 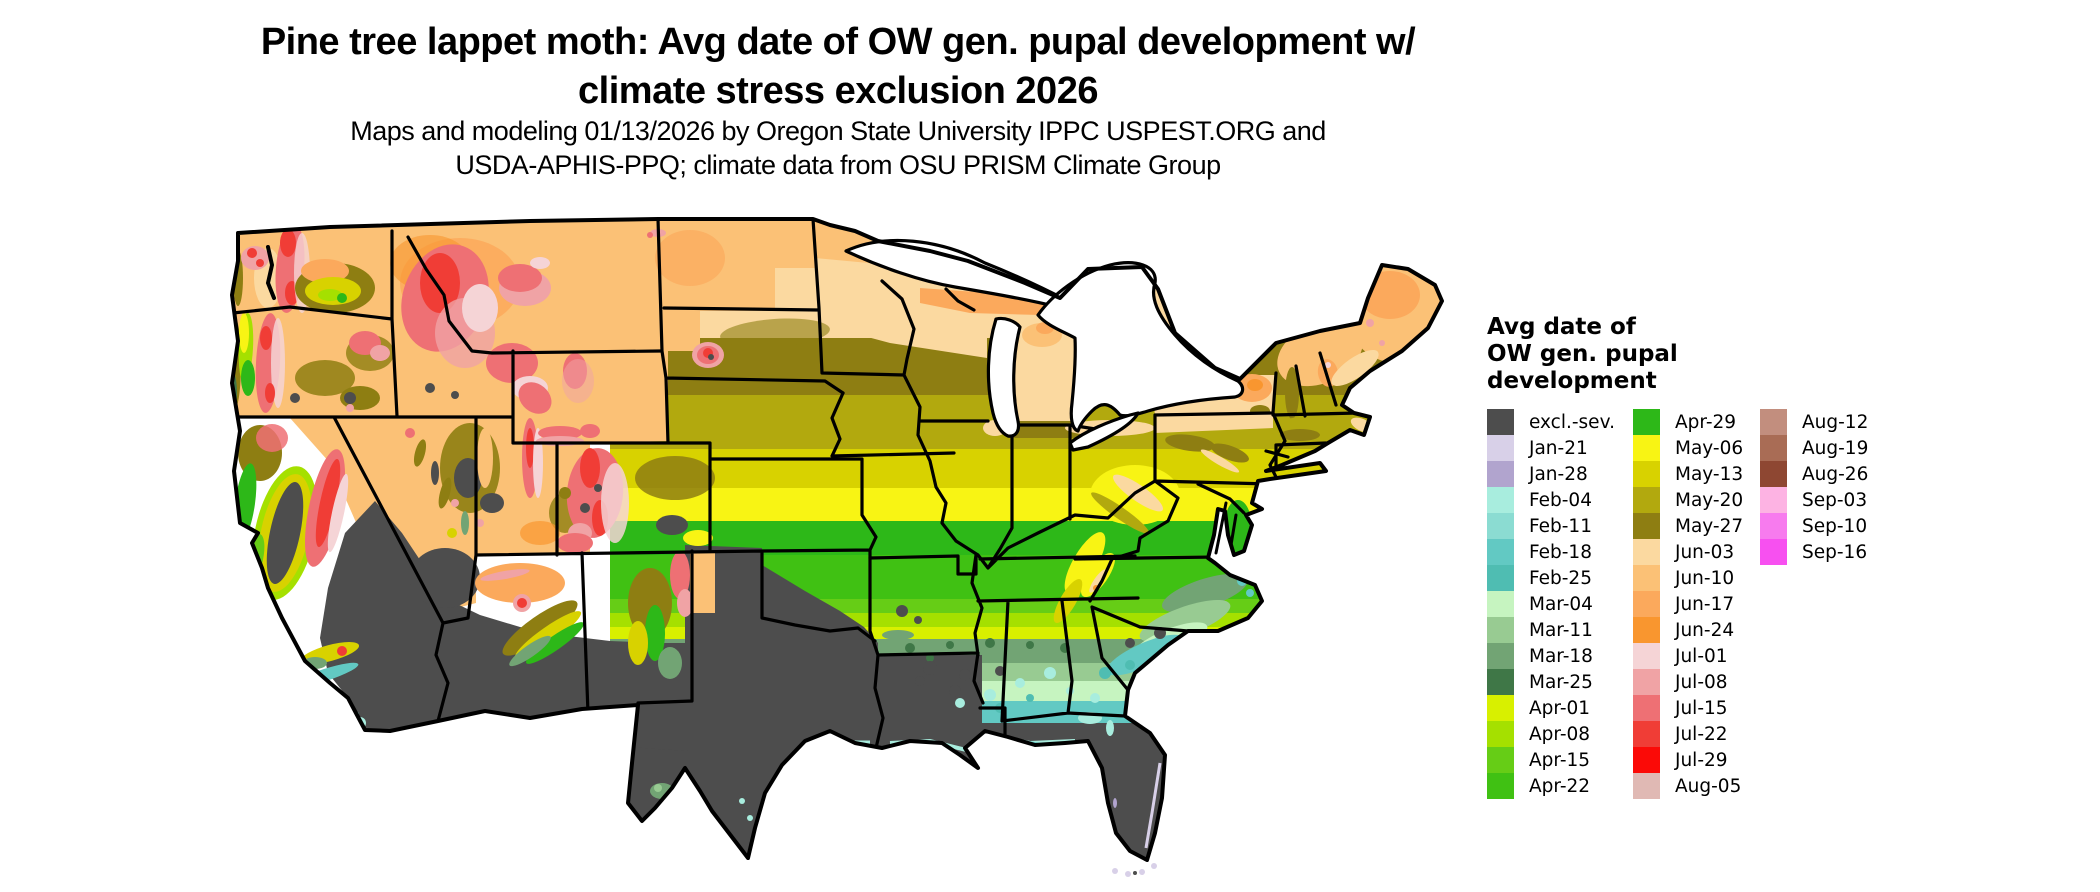 I want to click on legend-row: Aug-26, so click(x=1814, y=474).